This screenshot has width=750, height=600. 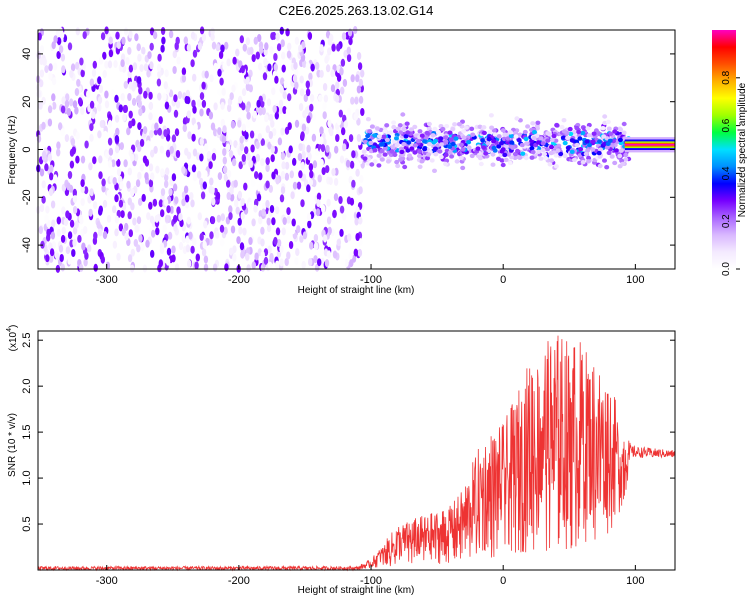 I want to click on snr-x-tick-label: 100, so click(x=635, y=581).